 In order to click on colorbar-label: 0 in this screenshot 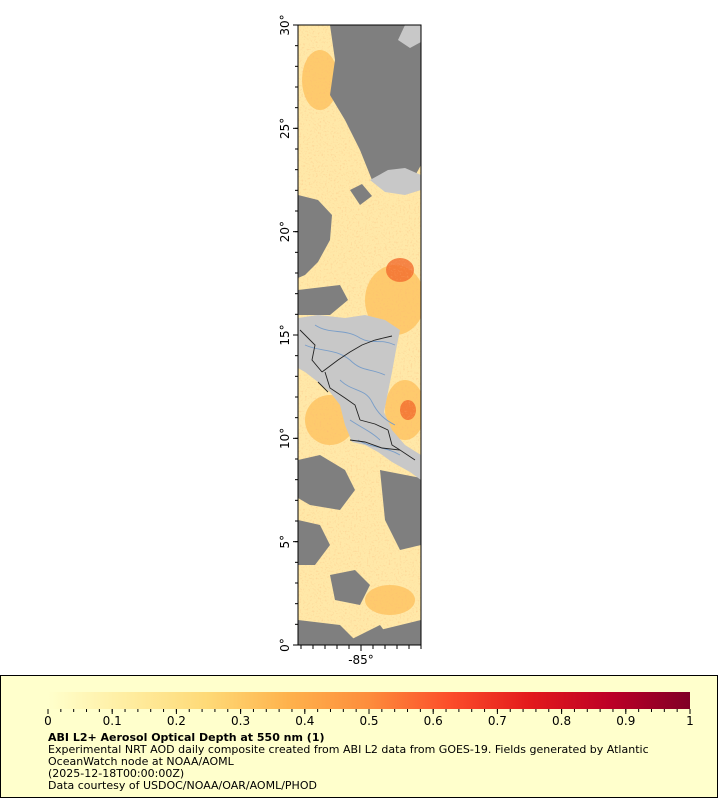, I will do `click(48, 721)`.